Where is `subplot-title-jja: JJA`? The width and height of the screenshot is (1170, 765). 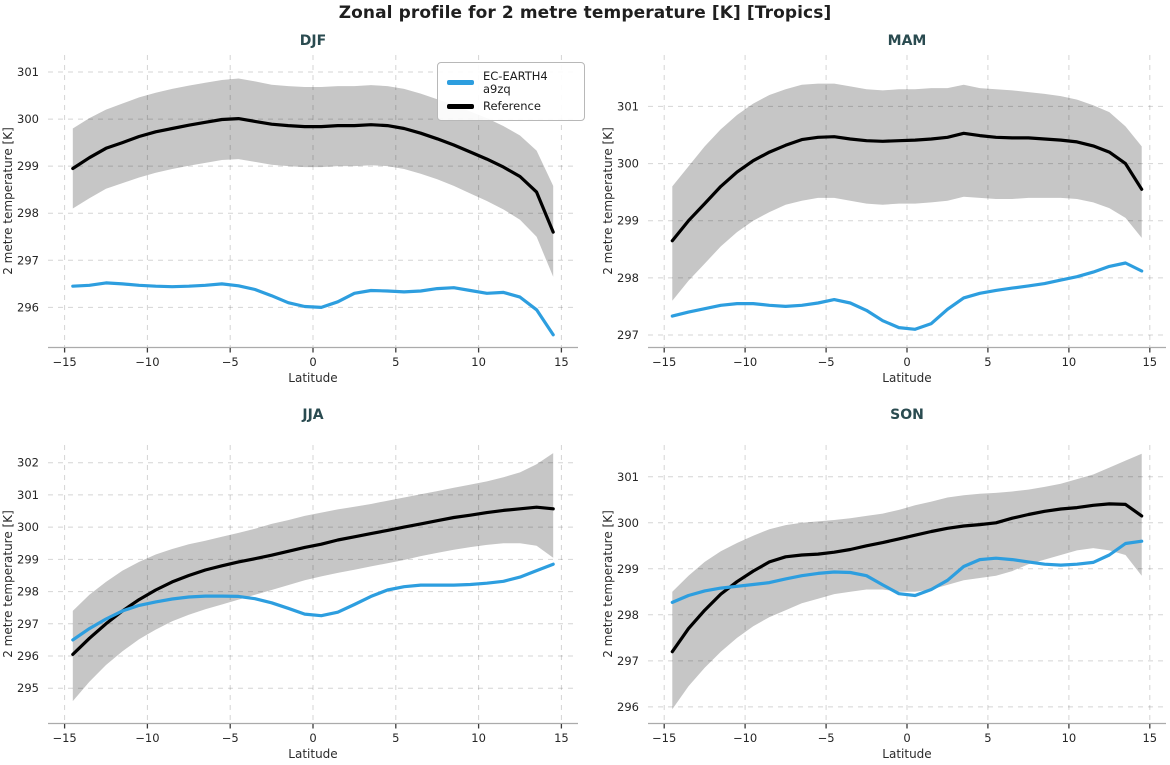
subplot-title-jja: JJA is located at coordinates (312, 415).